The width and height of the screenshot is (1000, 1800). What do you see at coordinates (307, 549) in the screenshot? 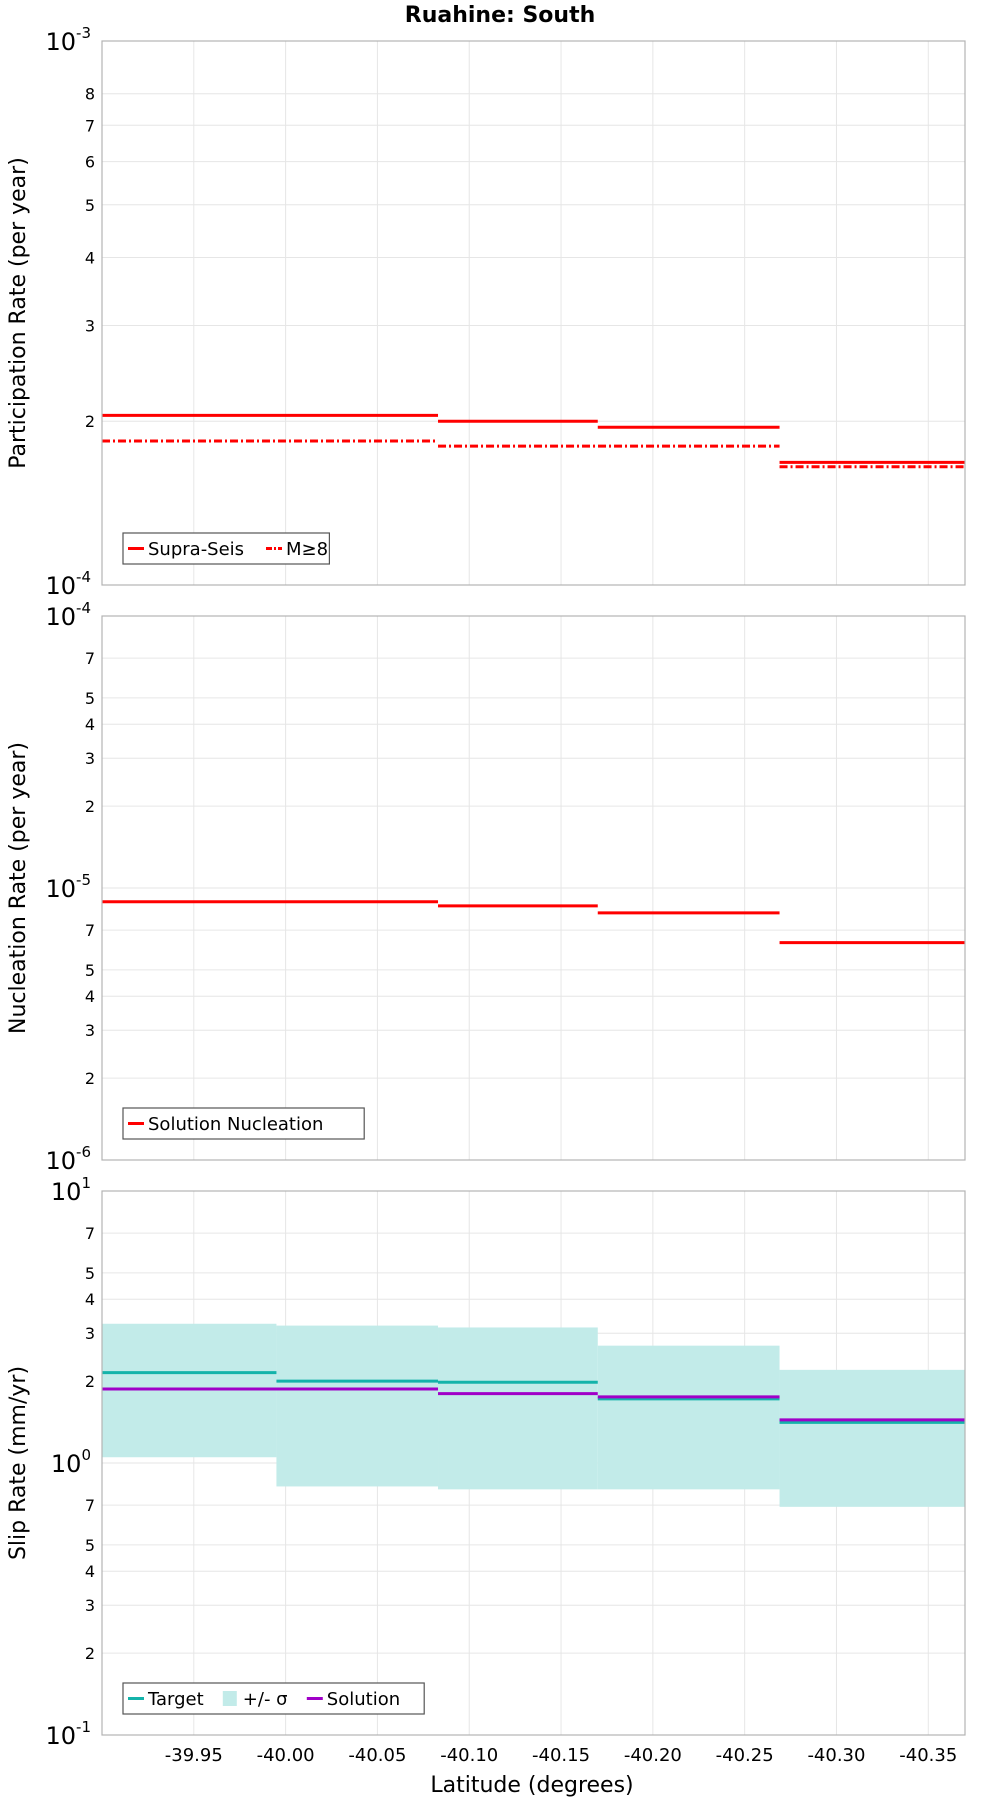
I see `legend-label: M≥8` at bounding box center [307, 549].